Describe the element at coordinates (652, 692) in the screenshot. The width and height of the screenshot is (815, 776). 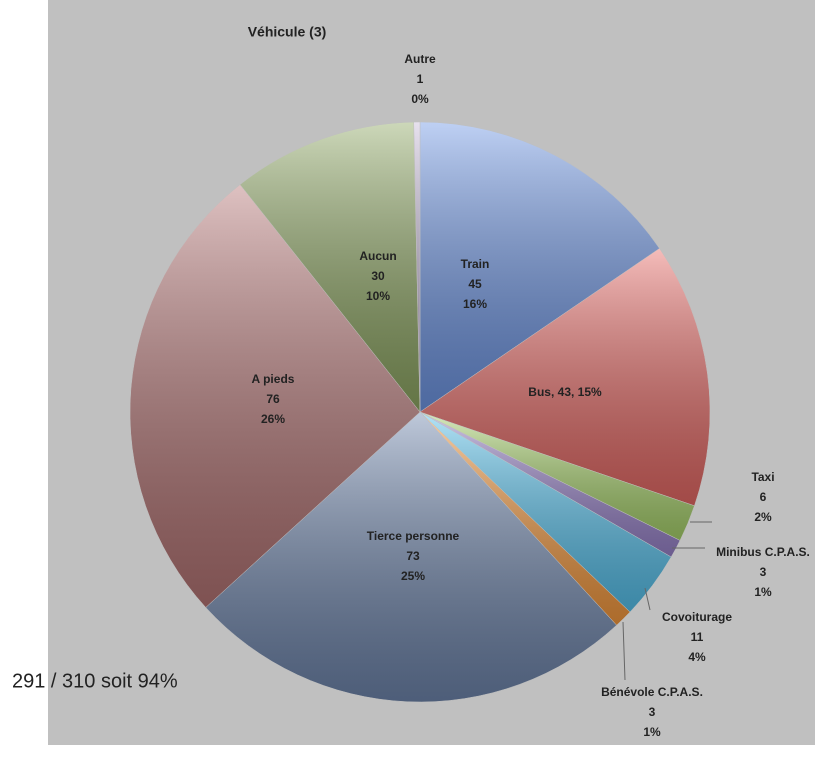
I see `slice-label: Bénévole C.P.A.S.` at that location.